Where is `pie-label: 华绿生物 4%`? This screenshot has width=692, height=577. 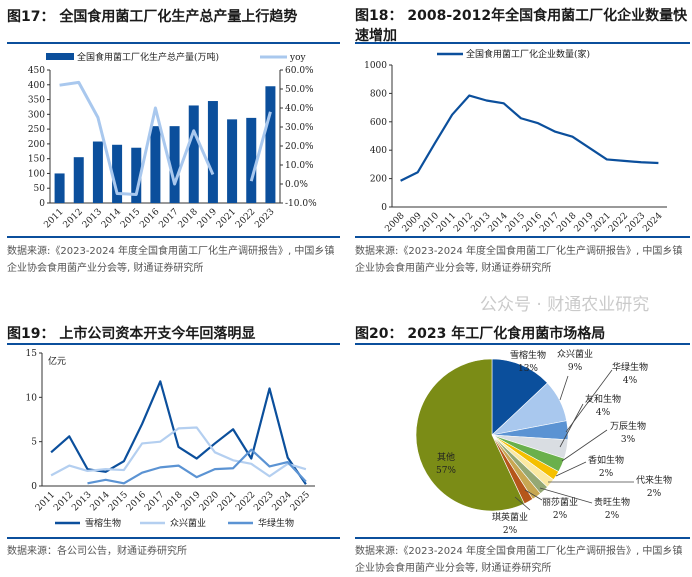
pie-label: 华绿生物 4% is located at coordinates (630, 375).